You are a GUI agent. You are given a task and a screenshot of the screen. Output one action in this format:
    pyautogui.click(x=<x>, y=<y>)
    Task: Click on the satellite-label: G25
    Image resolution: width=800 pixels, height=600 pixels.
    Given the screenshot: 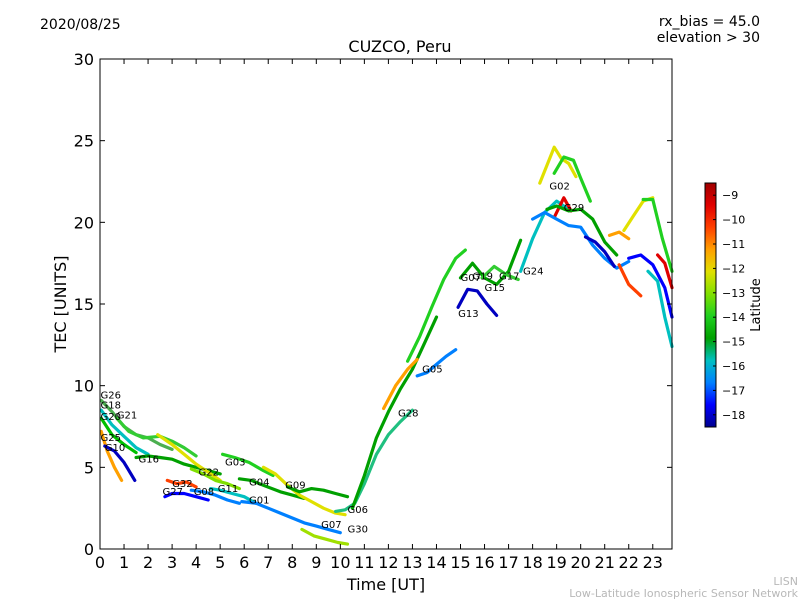 What is the action you would take?
    pyautogui.click(x=111, y=438)
    